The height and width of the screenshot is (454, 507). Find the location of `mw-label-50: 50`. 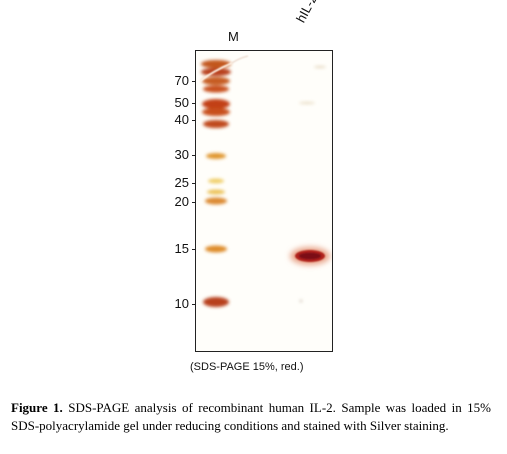

mw-label-50: 50 is located at coordinates (181, 102).